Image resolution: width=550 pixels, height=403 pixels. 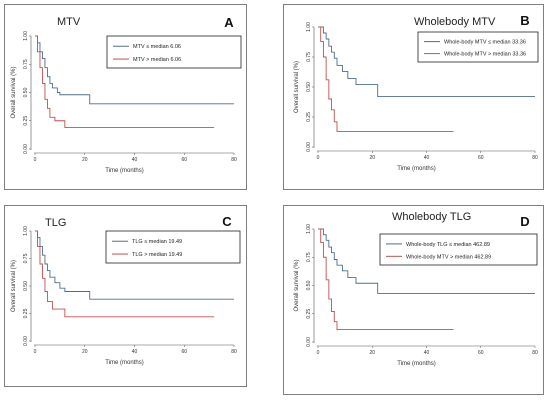 I want to click on legend-entry: MTV > median 6.06, so click(x=157, y=60).